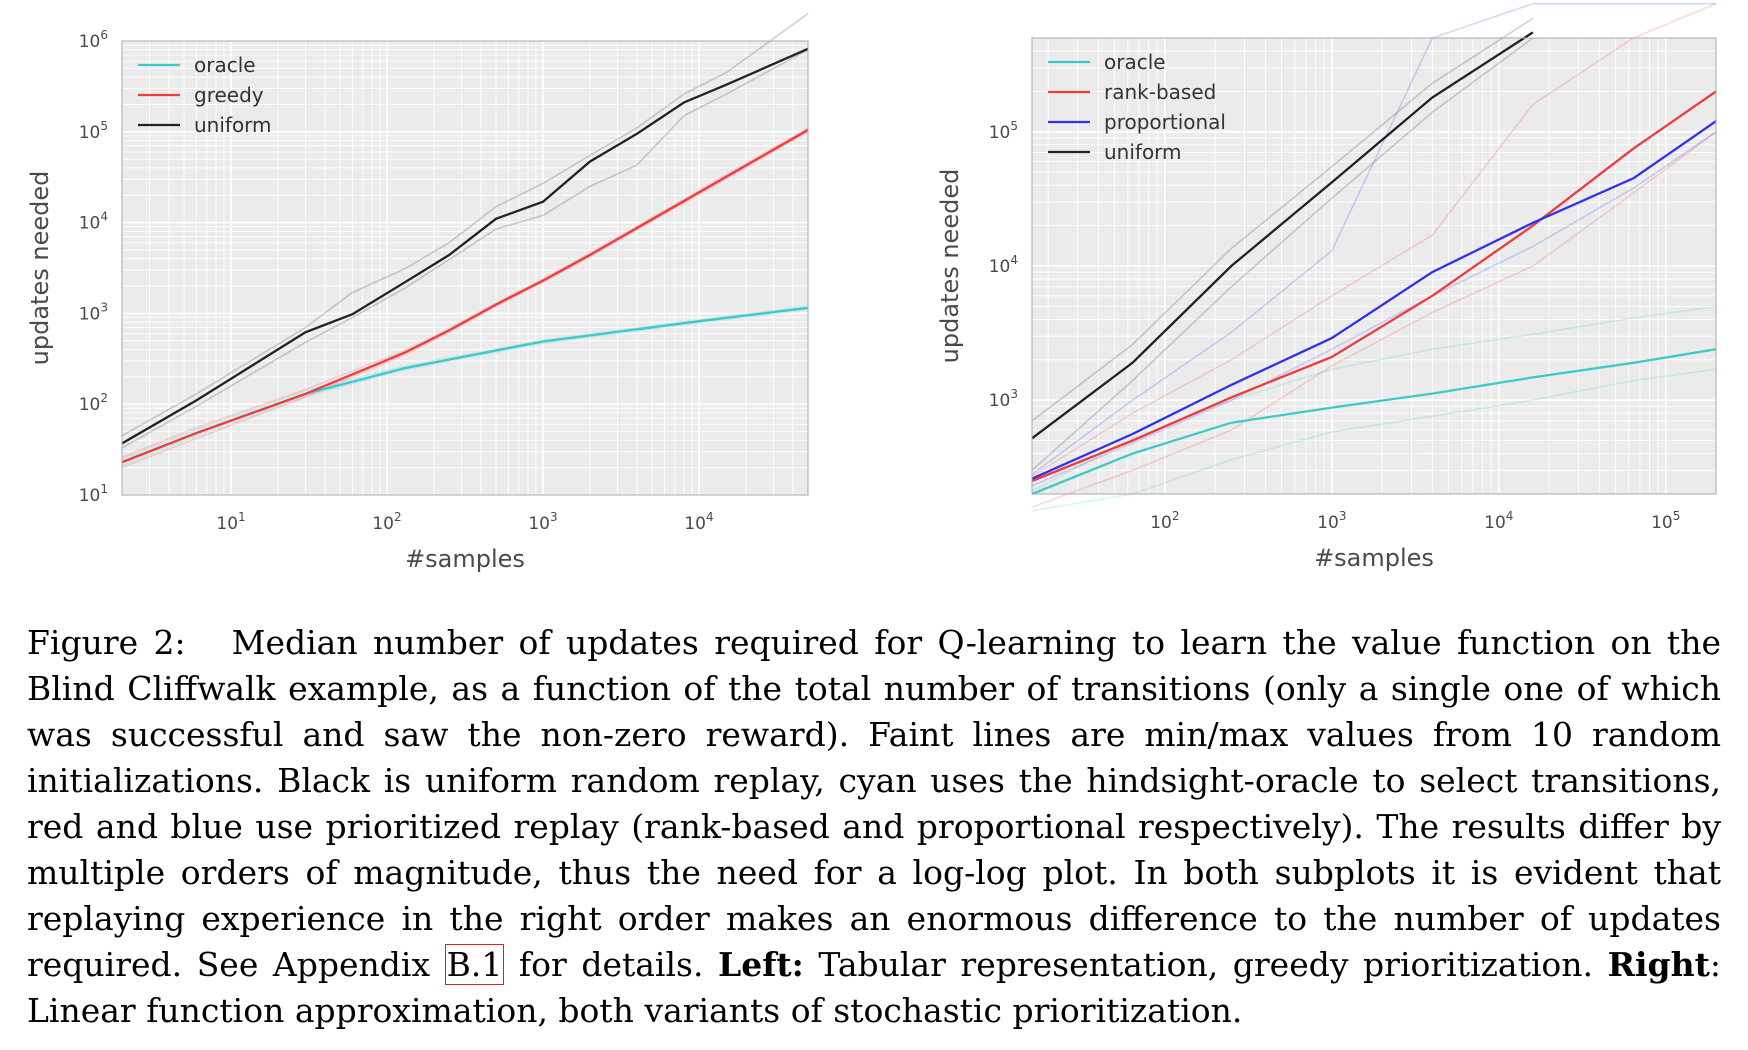  I want to click on x-tick-label: 10⁵, so click(1665, 521).